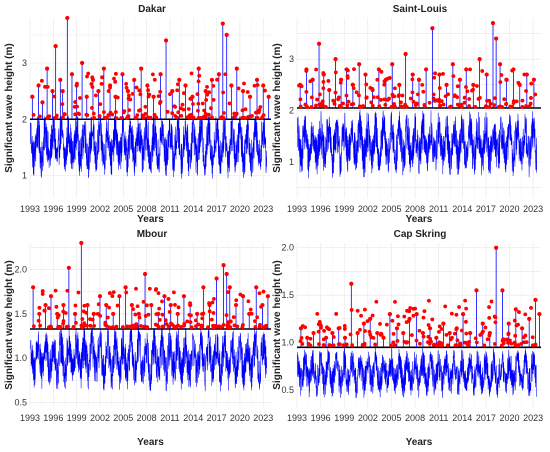 The height and width of the screenshot is (452, 550). I want to click on panel-title: Cap Skring, so click(420, 234).